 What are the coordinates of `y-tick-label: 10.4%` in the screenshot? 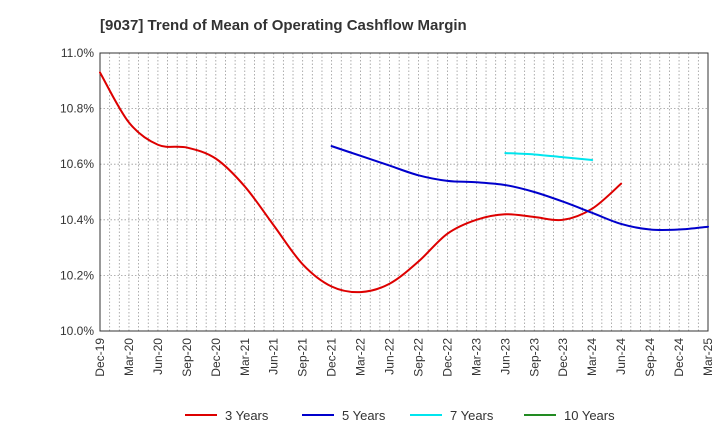 It's located at (77, 220).